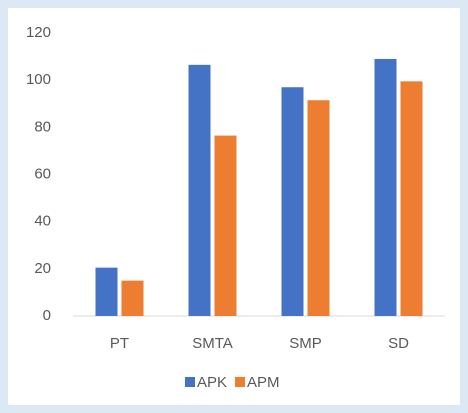 The height and width of the screenshot is (413, 468). Describe the element at coordinates (305, 343) in the screenshot. I see `x-tick-label: SMP` at that location.